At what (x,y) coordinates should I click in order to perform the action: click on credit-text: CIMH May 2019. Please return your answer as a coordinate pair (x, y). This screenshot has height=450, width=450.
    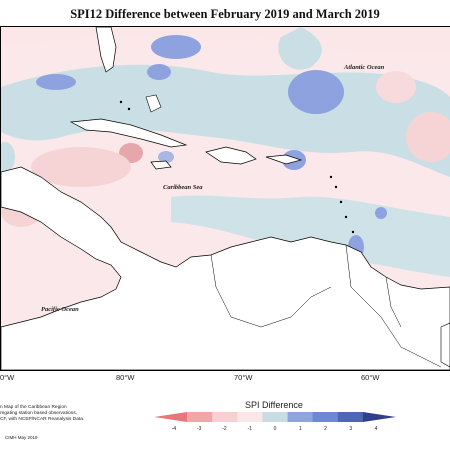
    Looking at the image, I should click on (21, 437).